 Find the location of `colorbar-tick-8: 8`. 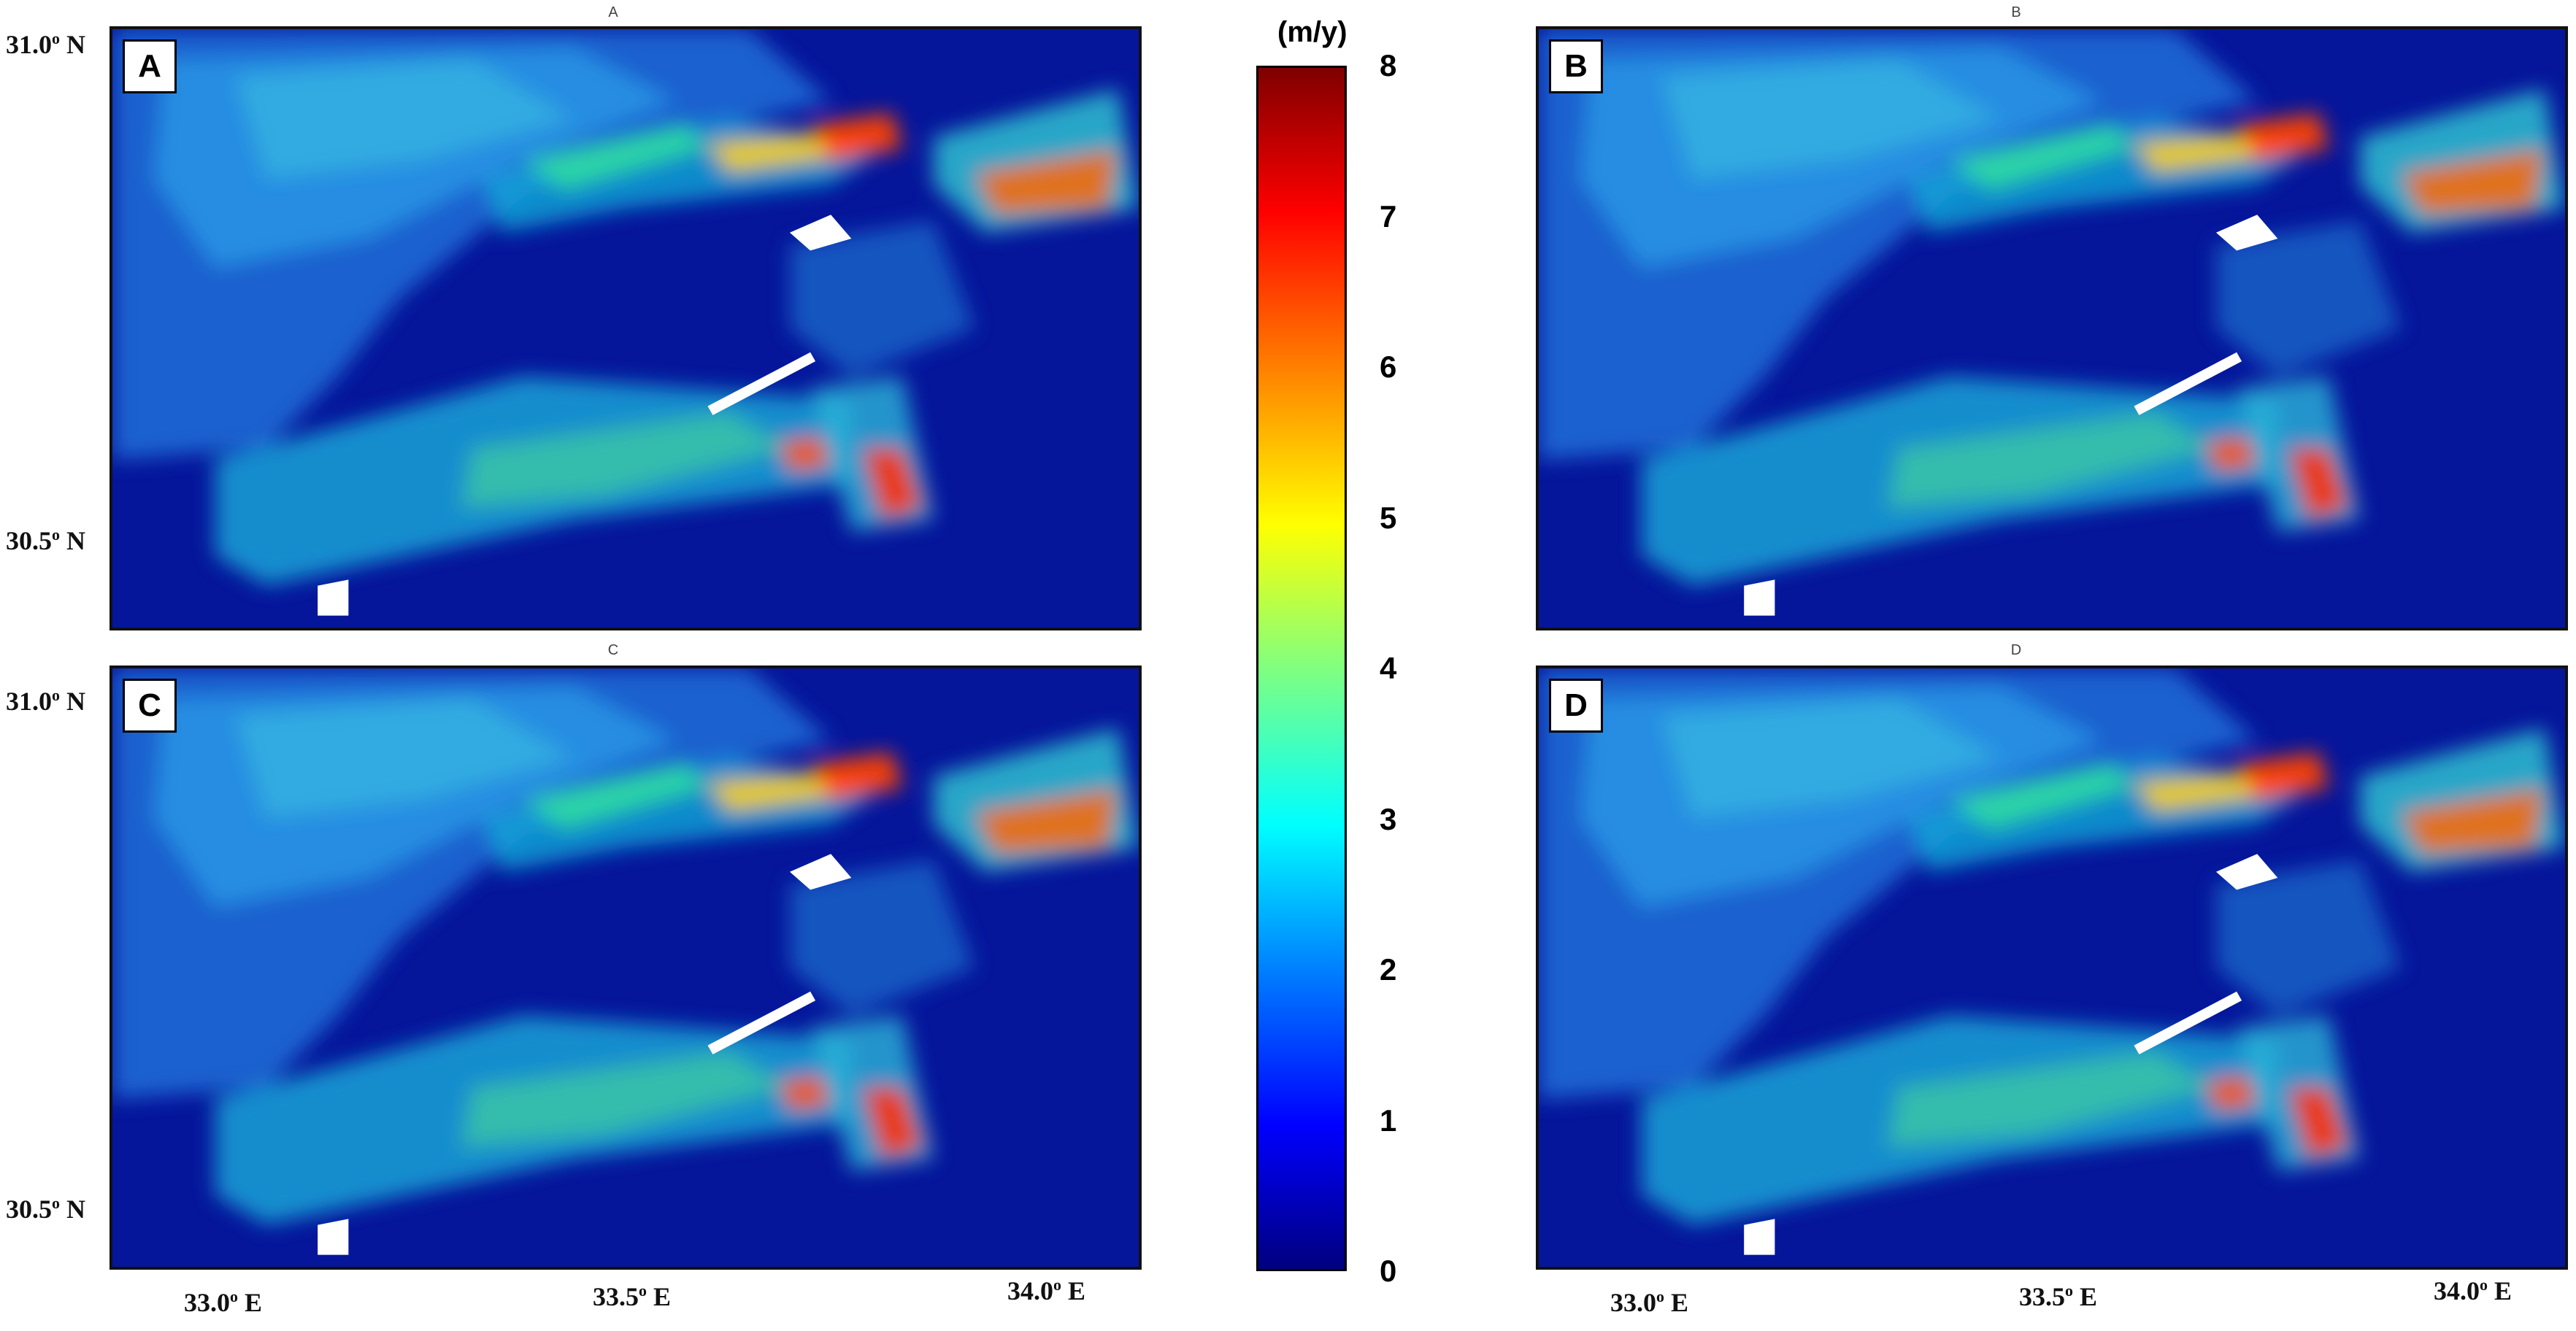

colorbar-tick-8: 8 is located at coordinates (1388, 65).